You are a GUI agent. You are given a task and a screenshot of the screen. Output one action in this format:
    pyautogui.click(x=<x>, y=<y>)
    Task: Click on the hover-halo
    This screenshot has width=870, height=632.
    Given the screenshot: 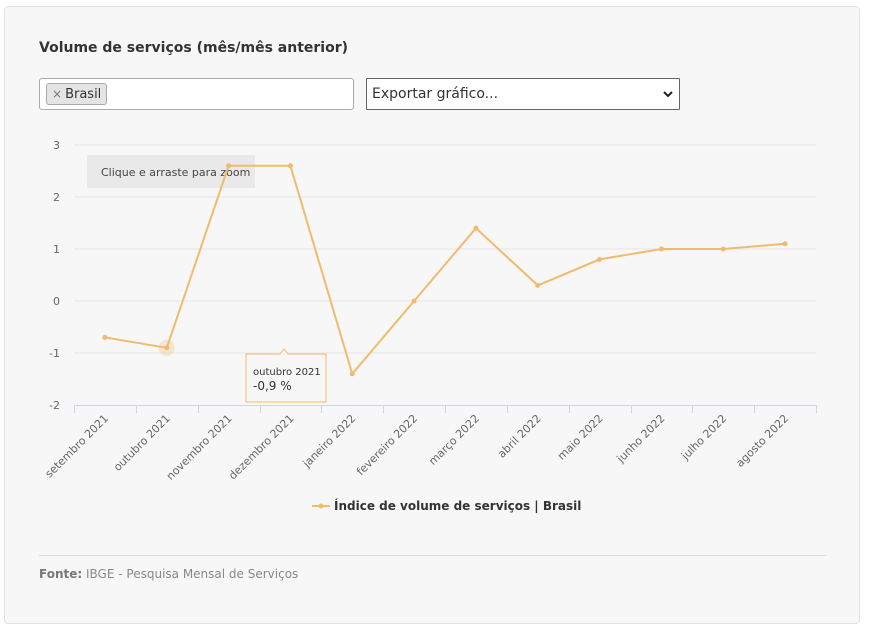 What is the action you would take?
    pyautogui.click(x=166, y=347)
    